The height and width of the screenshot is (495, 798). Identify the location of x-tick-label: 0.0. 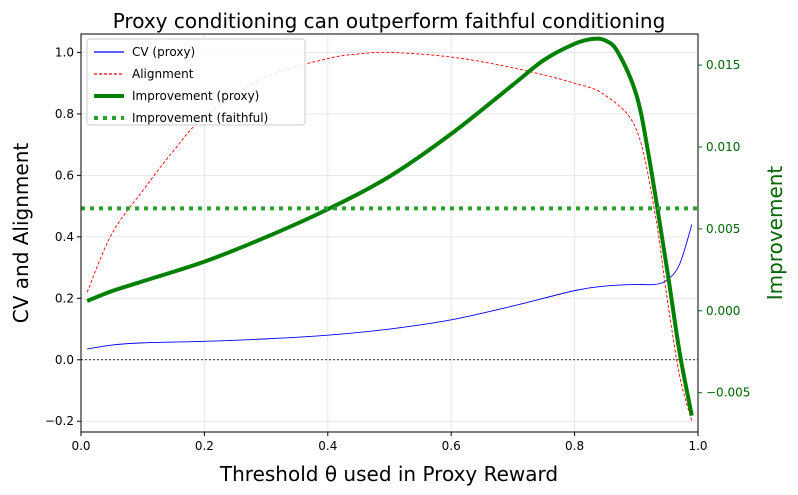
(80, 446).